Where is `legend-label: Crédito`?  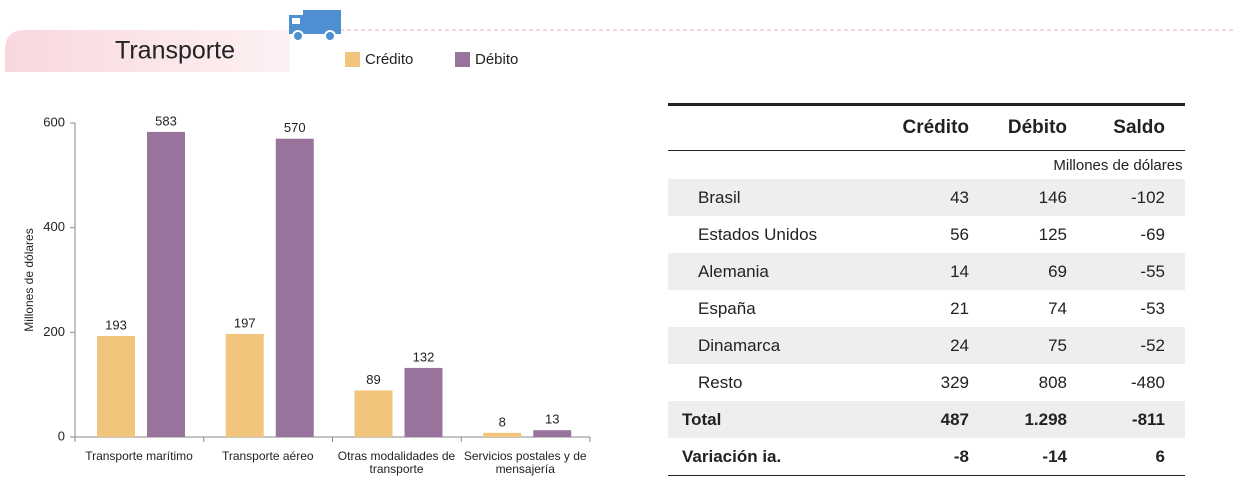 legend-label: Crédito is located at coordinates (389, 59).